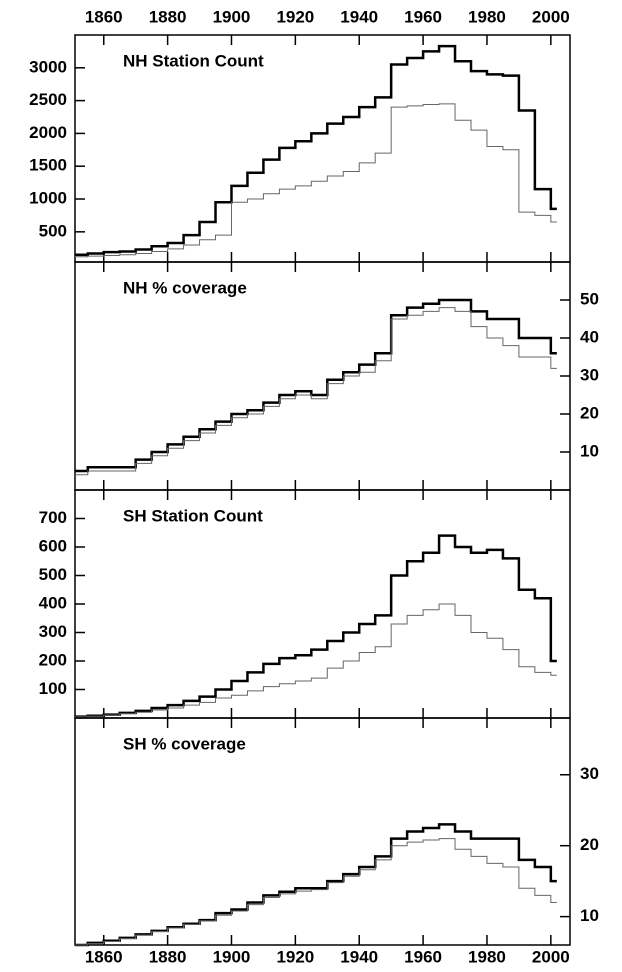 The image size is (622, 972). I want to click on panel-title: NH Station Count, so click(193, 60).